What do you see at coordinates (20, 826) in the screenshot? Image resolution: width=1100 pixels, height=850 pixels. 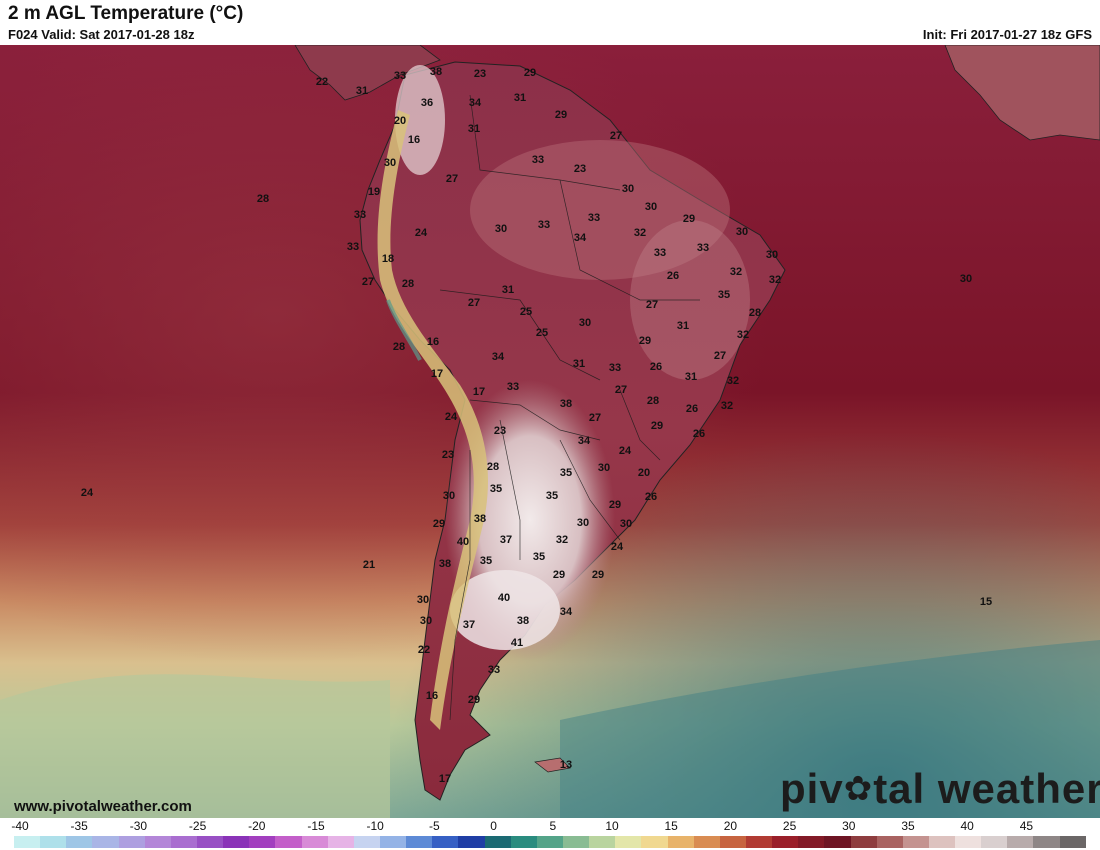 I see `legend-tick: -40` at bounding box center [20, 826].